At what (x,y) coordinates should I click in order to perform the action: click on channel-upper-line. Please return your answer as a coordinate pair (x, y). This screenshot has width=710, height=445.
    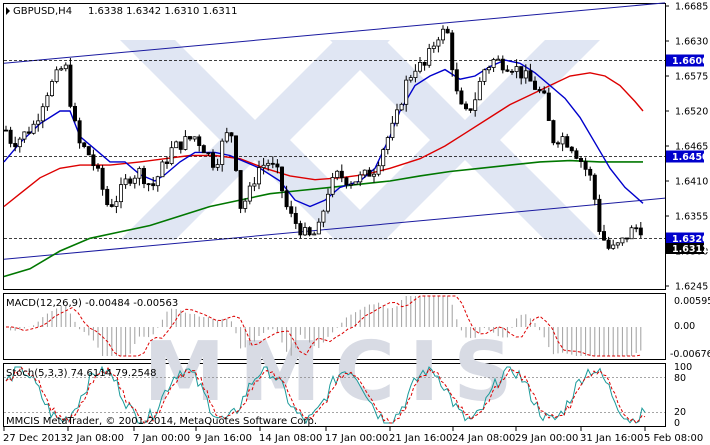
    Looking at the image, I should click on (334, 33).